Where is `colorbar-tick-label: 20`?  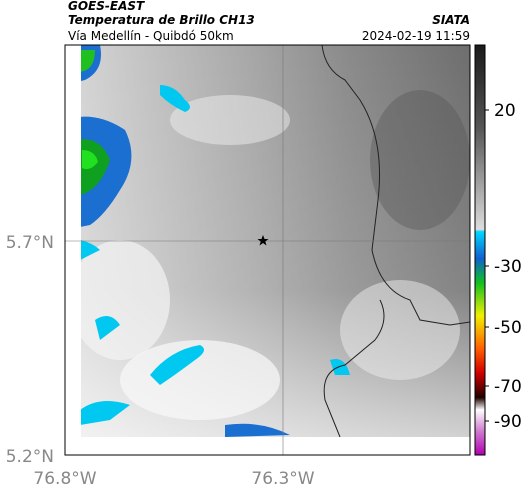 colorbar-tick-label: 20 is located at coordinates (505, 111).